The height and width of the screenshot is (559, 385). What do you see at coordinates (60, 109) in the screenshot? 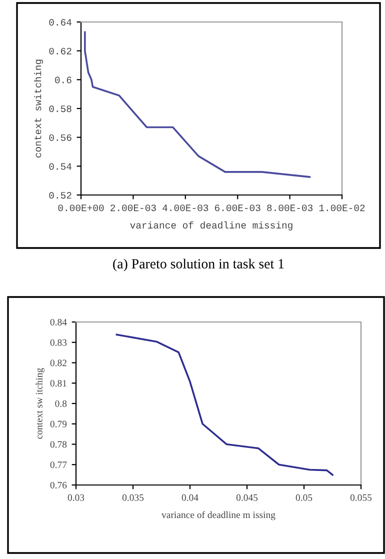
I see `y-tick-label: 0.58` at bounding box center [60, 109].